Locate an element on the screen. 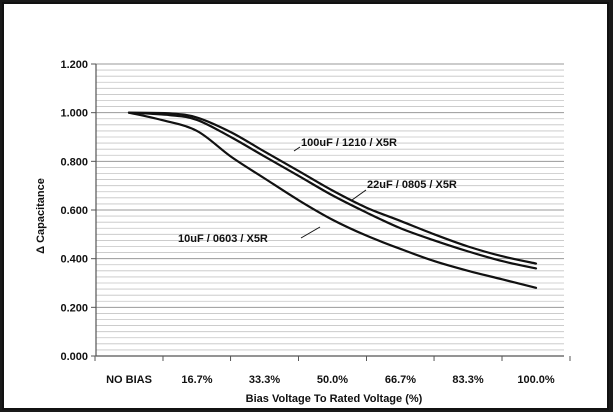 The height and width of the screenshot is (412, 613). x-tick-label: 100.0% is located at coordinates (536, 380).